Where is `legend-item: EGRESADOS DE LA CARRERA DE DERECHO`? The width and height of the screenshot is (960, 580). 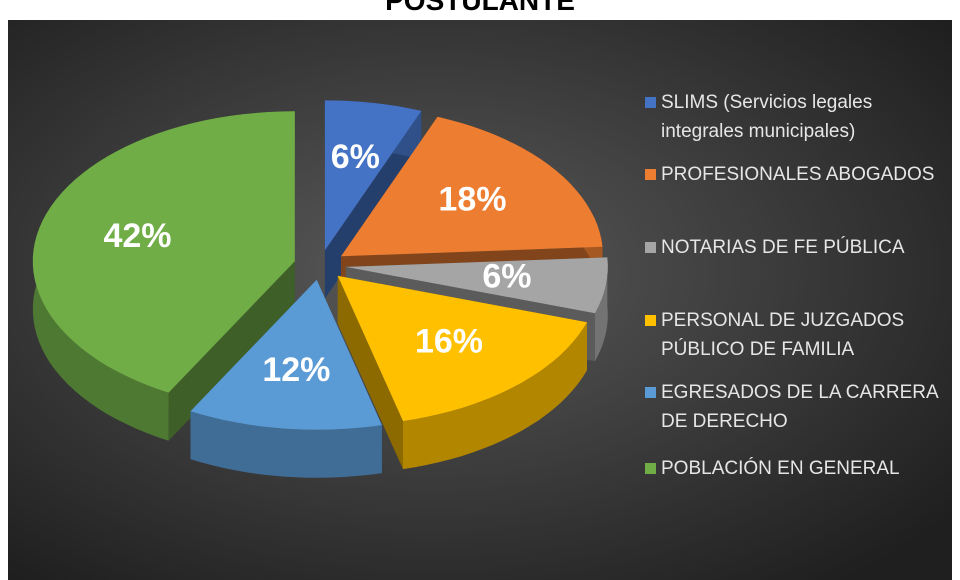
legend-item: EGRESADOS DE LA CARRERA DE DERECHO is located at coordinates (795, 407).